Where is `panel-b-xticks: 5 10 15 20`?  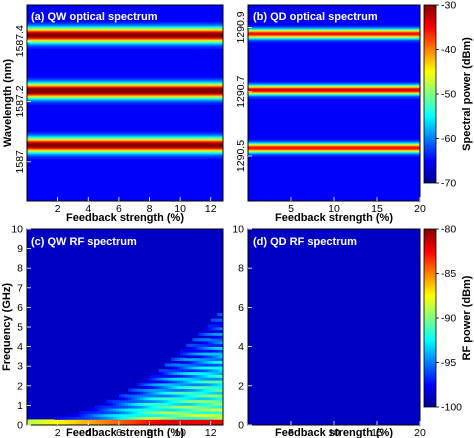
panel-b-xticks: 5 10 15 20 is located at coordinates (357, 206).